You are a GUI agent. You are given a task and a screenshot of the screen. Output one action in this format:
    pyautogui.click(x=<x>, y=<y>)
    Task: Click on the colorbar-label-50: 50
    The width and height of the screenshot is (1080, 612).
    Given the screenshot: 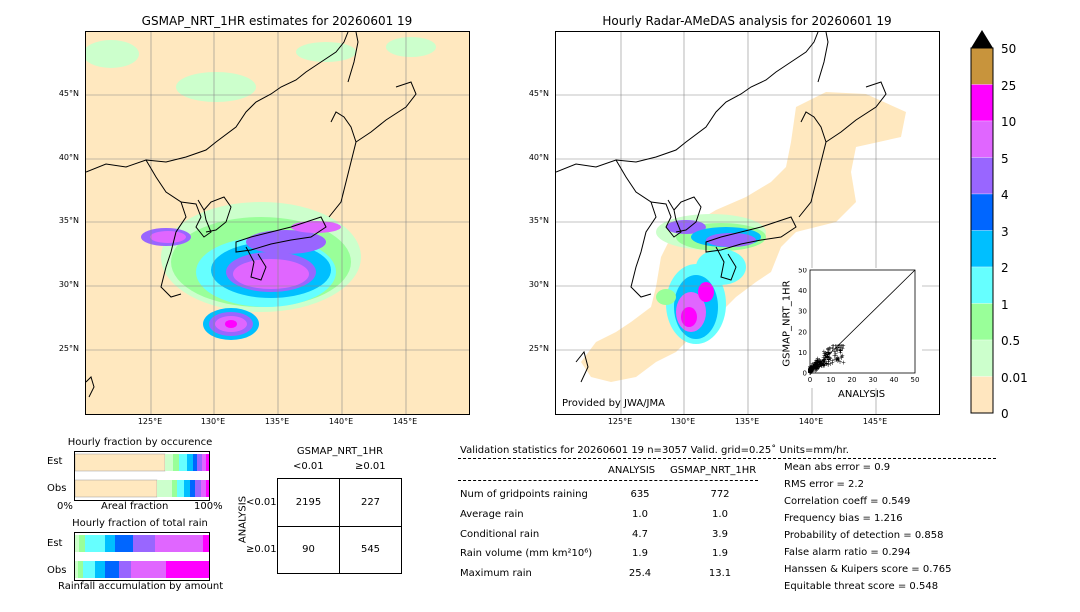 What is the action you would take?
    pyautogui.click(x=1009, y=49)
    